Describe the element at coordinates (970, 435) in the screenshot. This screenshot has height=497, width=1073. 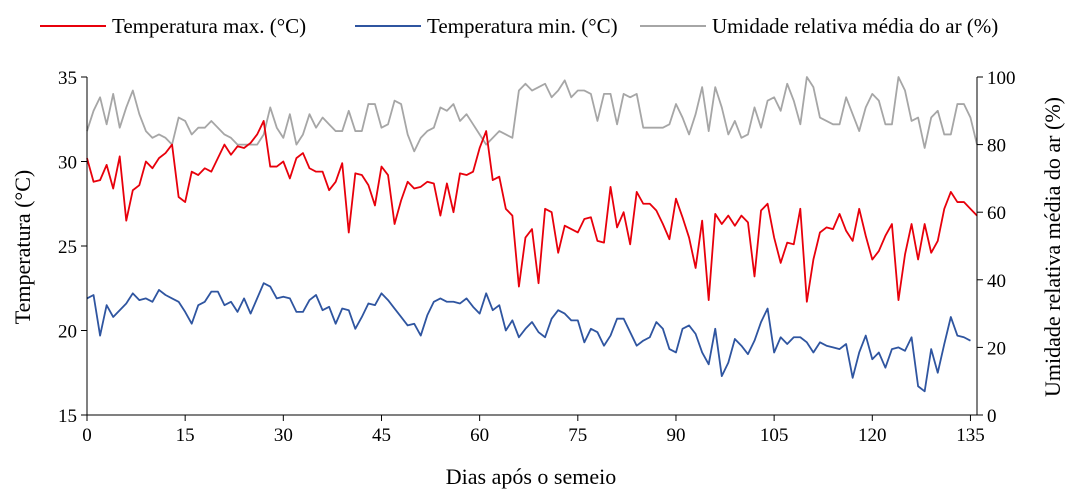
I see `x-tick-label: 135` at that location.